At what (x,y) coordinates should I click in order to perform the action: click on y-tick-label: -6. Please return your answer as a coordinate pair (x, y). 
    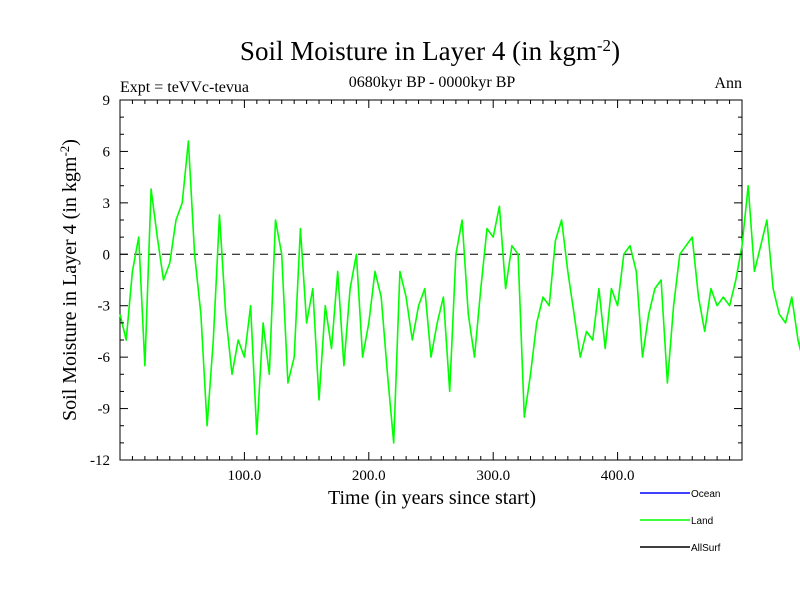
    Looking at the image, I should click on (104, 358).